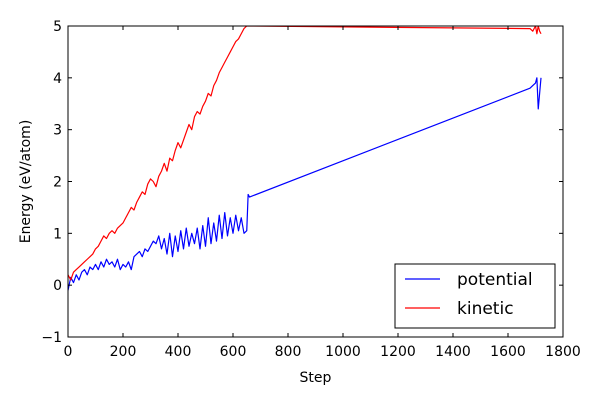 Image resolution: width=600 pixels, height=400 pixels. What do you see at coordinates (51, 338) in the screenshot?
I see `y-tick-label: −1` at bounding box center [51, 338].